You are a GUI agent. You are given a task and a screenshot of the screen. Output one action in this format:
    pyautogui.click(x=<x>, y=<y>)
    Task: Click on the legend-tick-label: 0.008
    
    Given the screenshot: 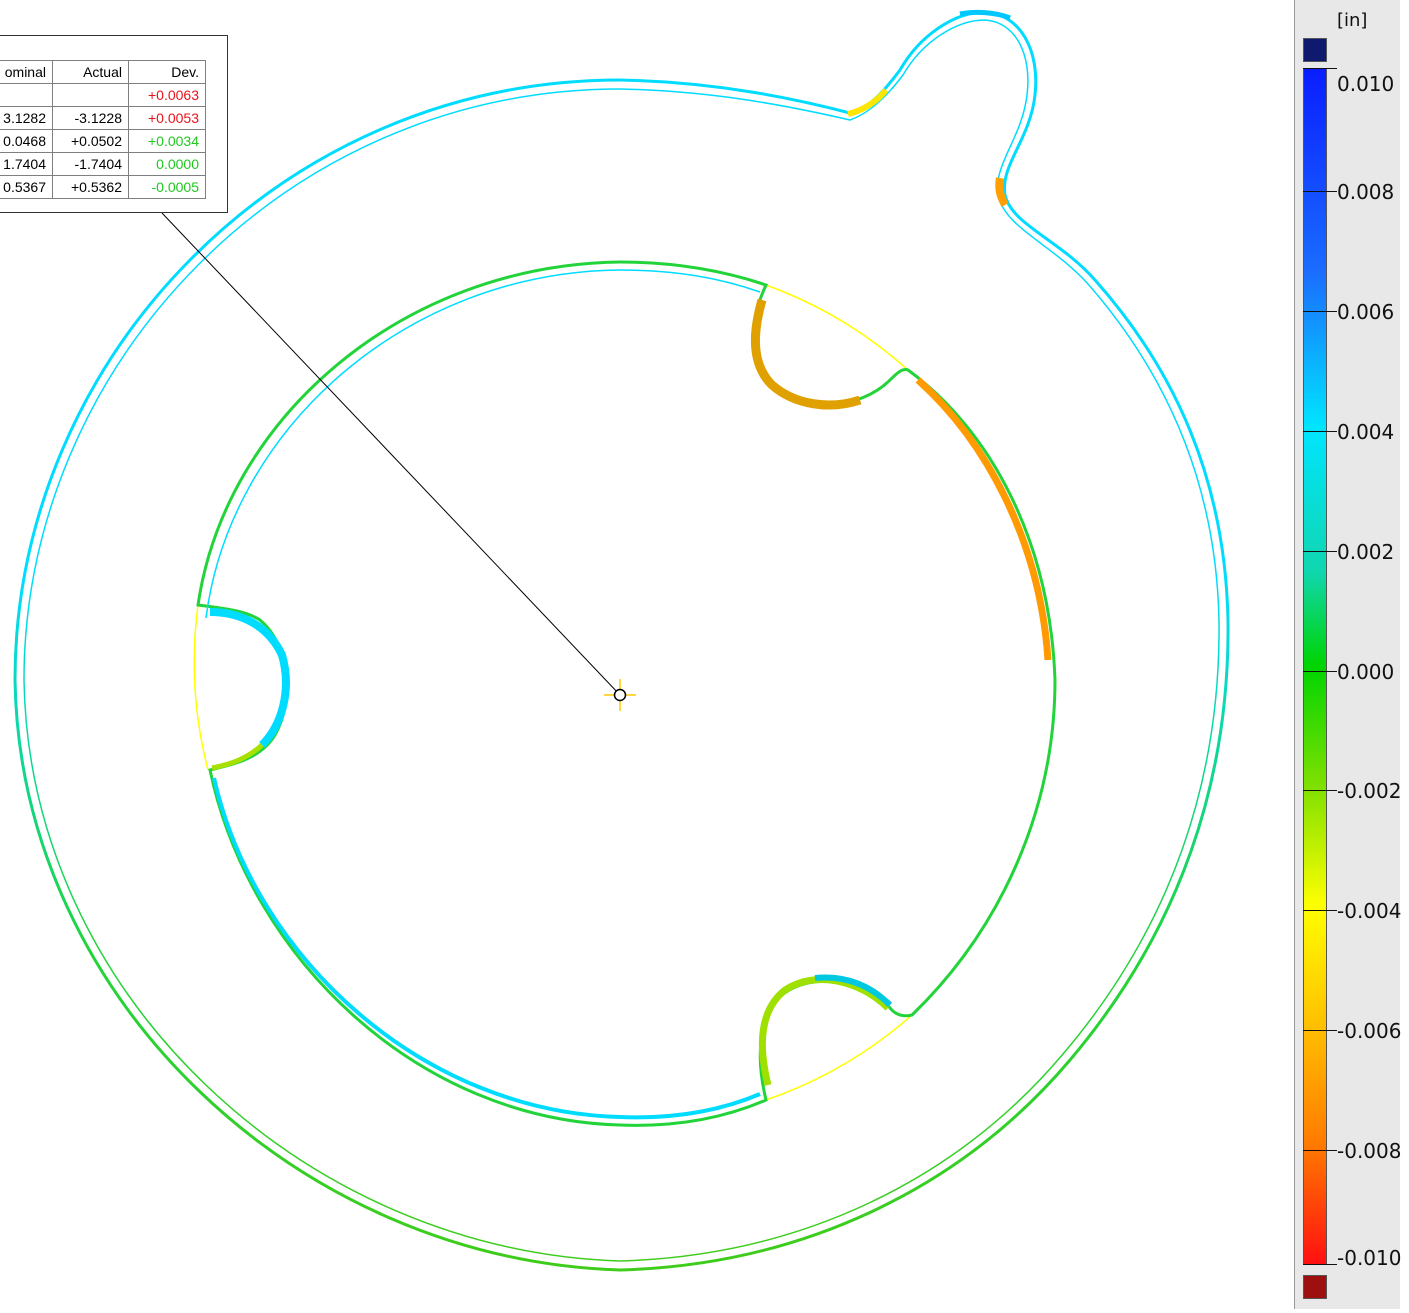 What is the action you would take?
    pyautogui.click(x=1366, y=192)
    